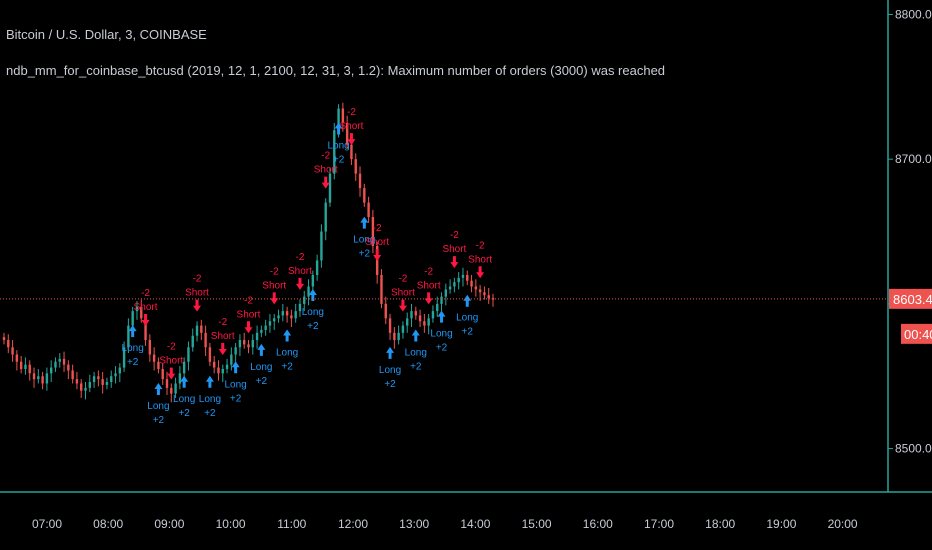 The image size is (932, 550). What do you see at coordinates (910, 231) in the screenshot?
I see `price-axis: 8800.008700.008600.008500.00` at bounding box center [910, 231].